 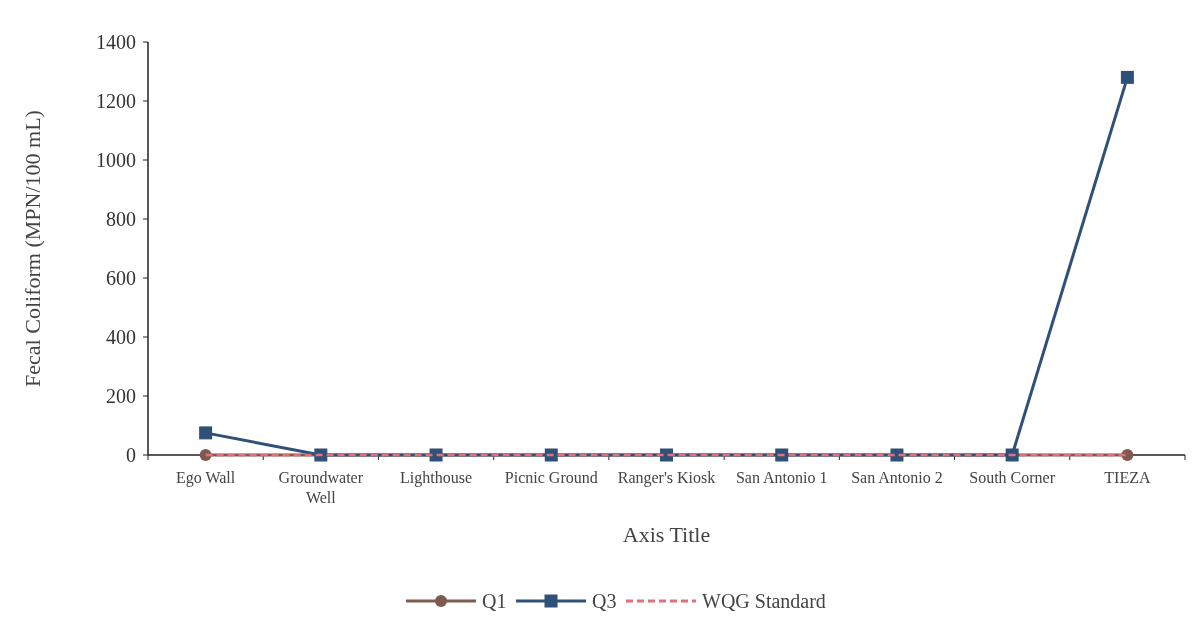 What do you see at coordinates (116, 42) in the screenshot?
I see `y-tick-label: 1400` at bounding box center [116, 42].